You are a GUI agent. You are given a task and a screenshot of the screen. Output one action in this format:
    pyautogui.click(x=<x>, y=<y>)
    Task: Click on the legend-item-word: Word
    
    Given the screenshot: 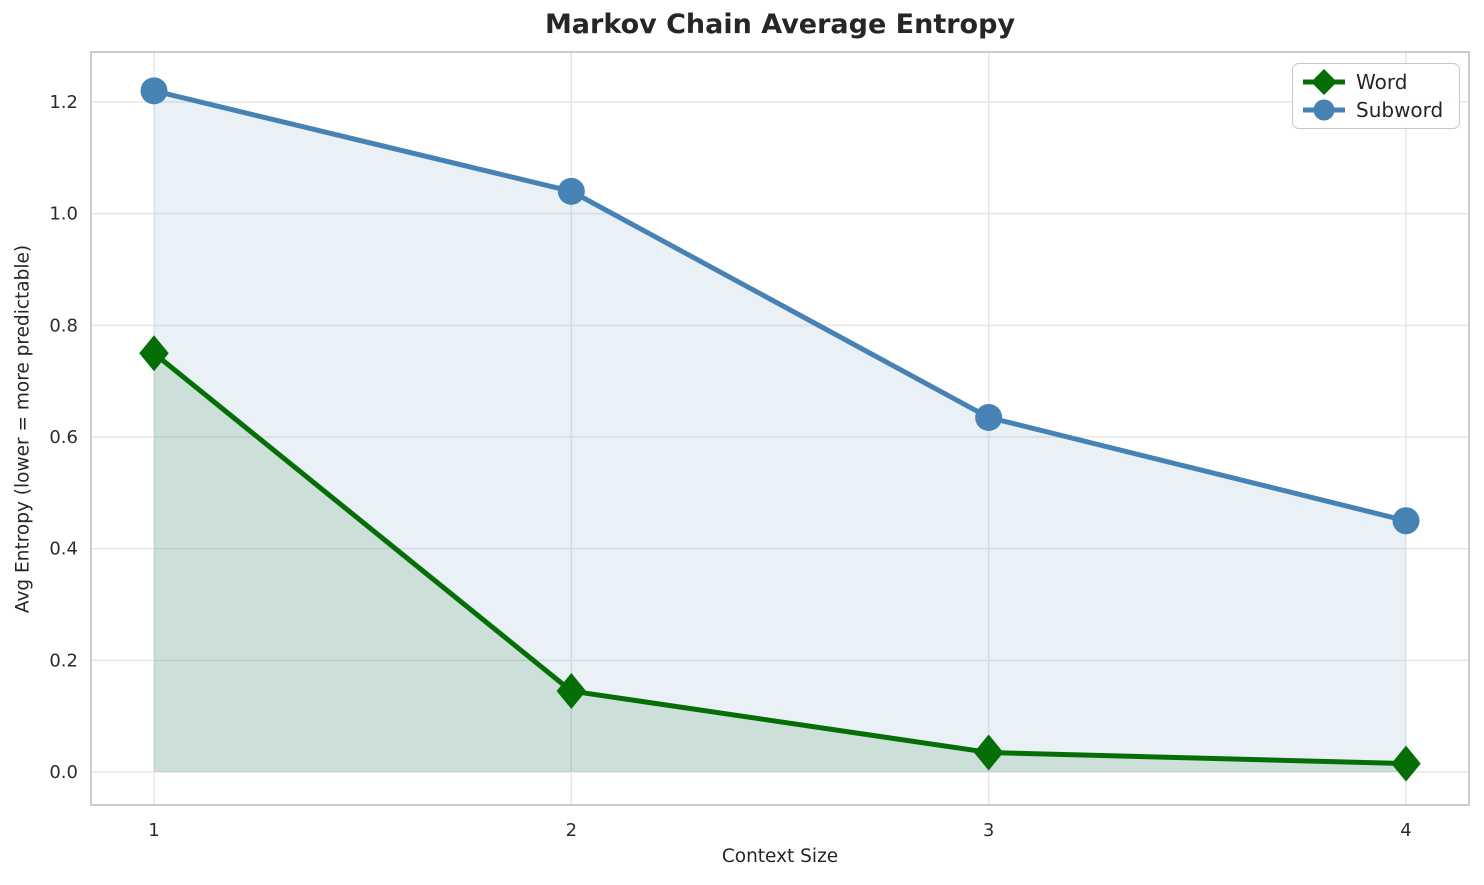 What is the action you would take?
    pyautogui.click(x=1375, y=82)
    